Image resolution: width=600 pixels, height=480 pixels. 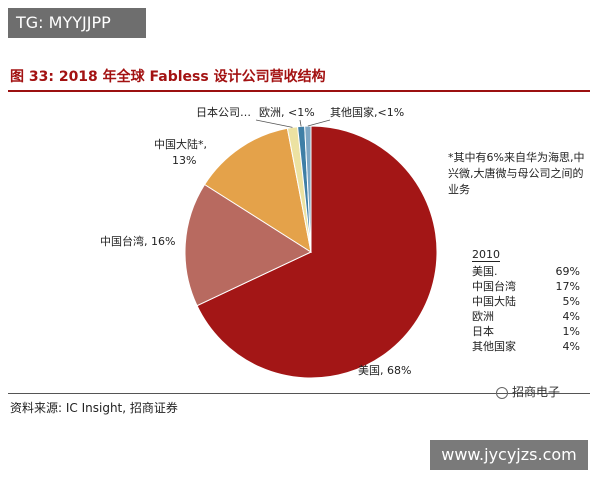 What do you see at coordinates (526, 286) in the screenshot?
I see `table-row: 中国台湾 17%` at bounding box center [526, 286].